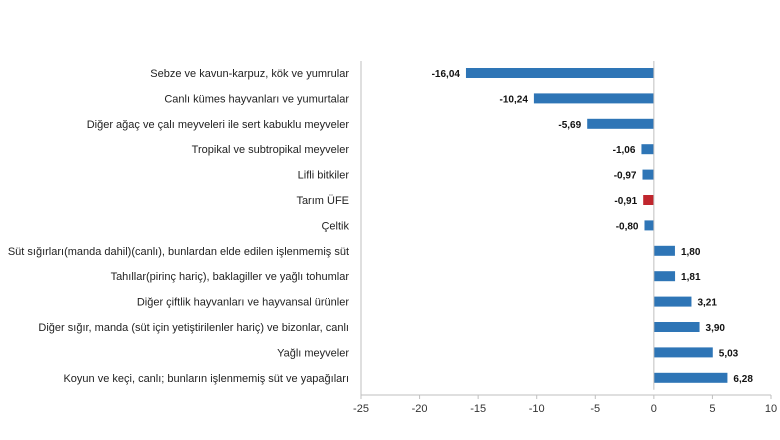  I want to click on data-label: 6,28, so click(743, 379).